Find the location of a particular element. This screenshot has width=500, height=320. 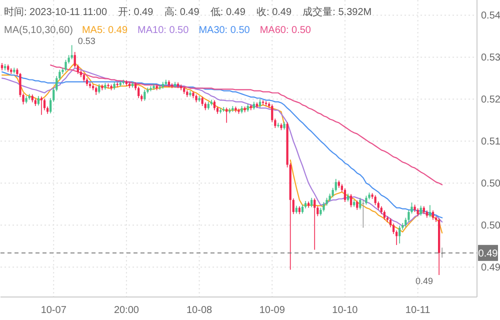

annotation: 0.53 is located at coordinates (87, 41).